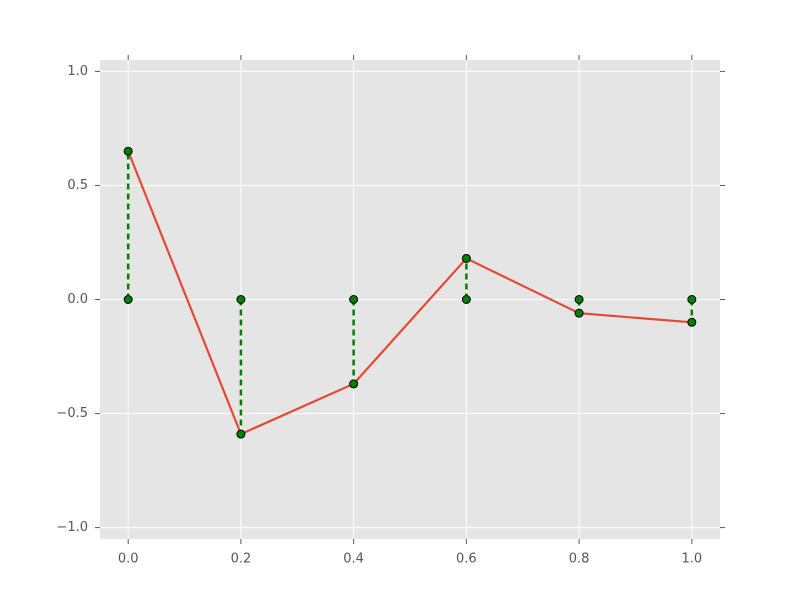 The width and height of the screenshot is (800, 600). Describe the element at coordinates (77, 71) in the screenshot. I see `y-tick-label: 1.0` at that location.